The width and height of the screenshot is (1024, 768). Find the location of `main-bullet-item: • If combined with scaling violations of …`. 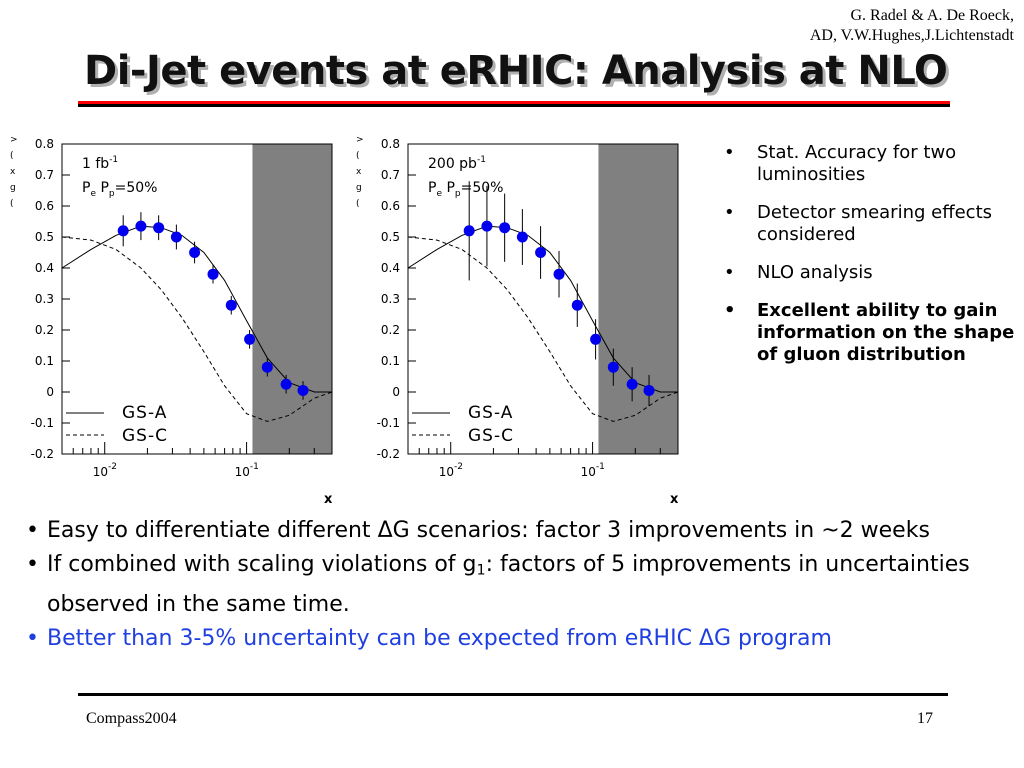

main-bullet-item: • If combined with scaling violations of … is located at coordinates (523, 585).